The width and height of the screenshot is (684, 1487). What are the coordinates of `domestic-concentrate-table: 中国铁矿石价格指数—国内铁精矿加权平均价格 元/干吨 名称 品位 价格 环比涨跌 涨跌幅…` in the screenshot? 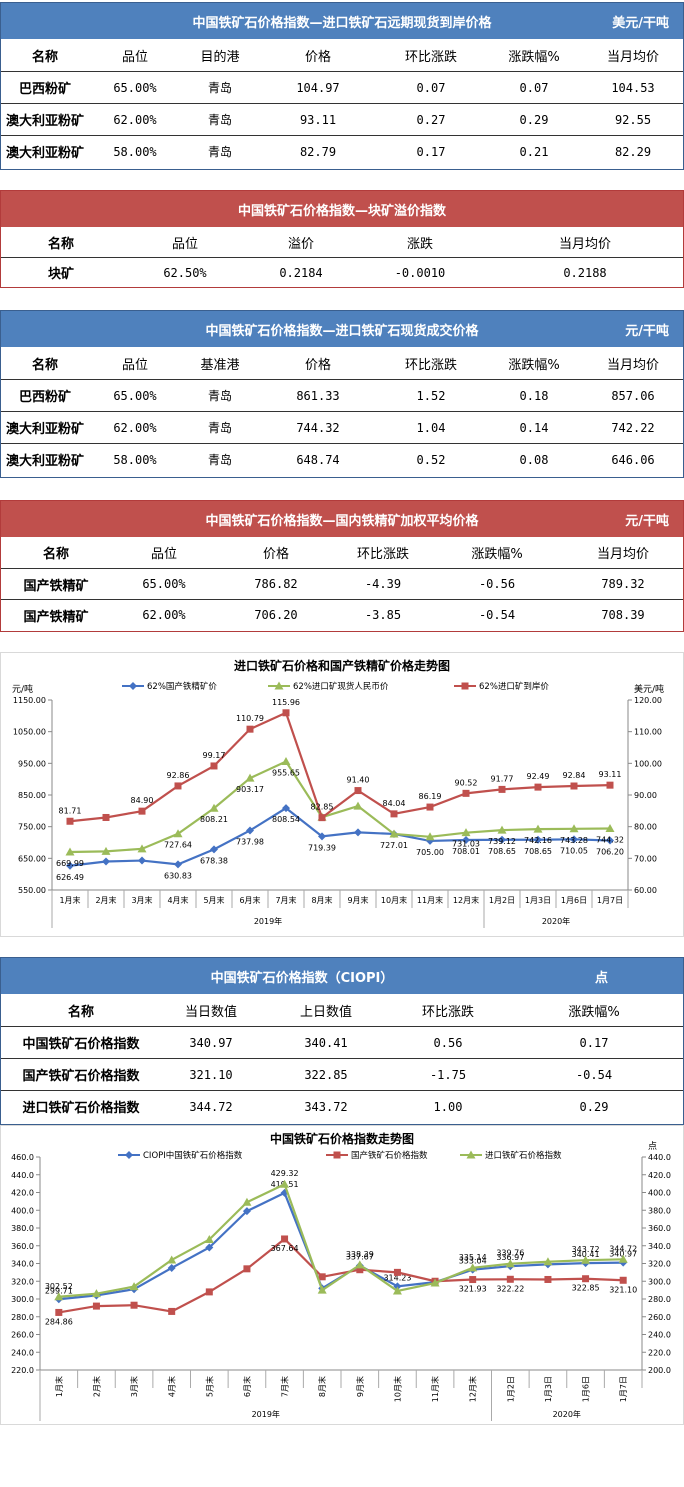 It's located at (342, 566).